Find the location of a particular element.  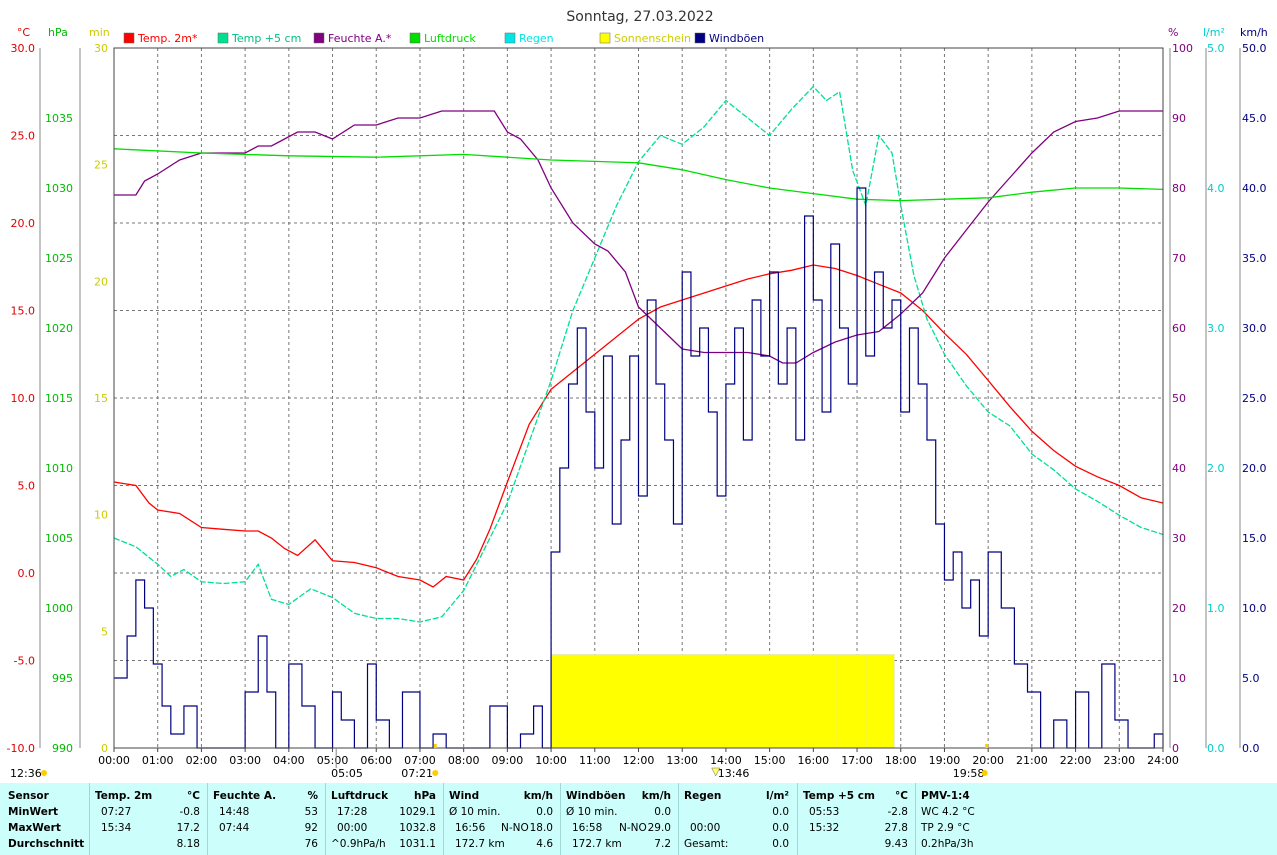

luftdruck-avg: 1031.1 is located at coordinates (417, 844).